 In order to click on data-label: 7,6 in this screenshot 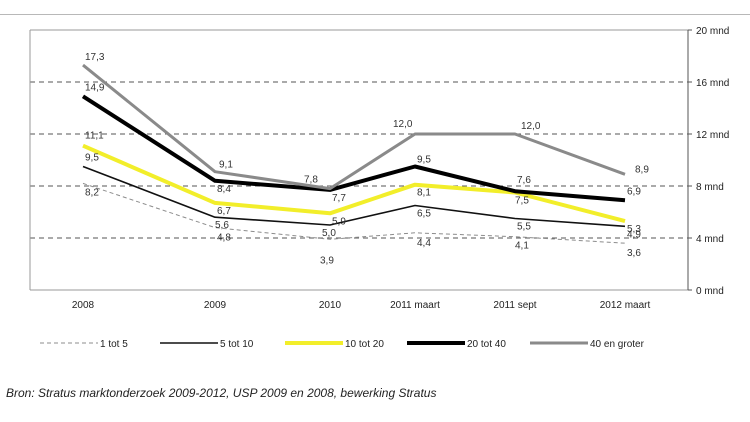, I will do `click(524, 180)`.